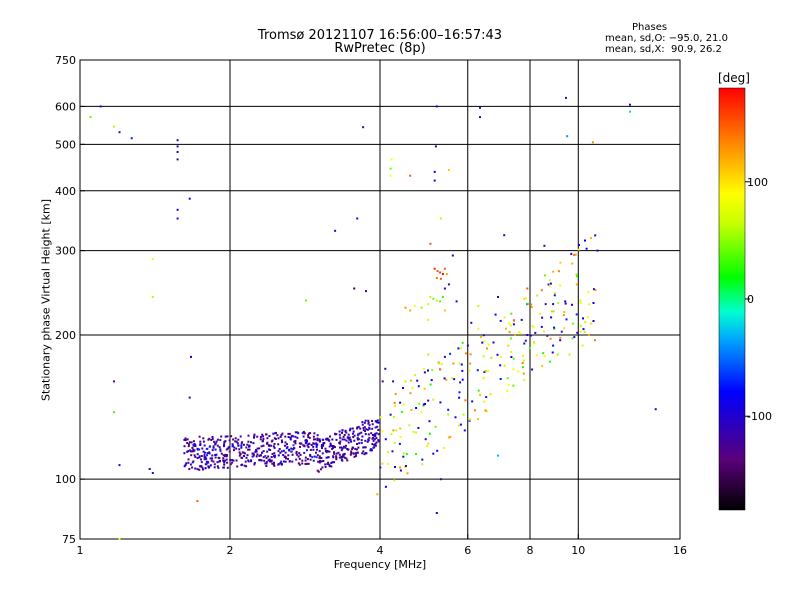 This screenshot has width=800, height=604. Describe the element at coordinates (69, 539) in the screenshot. I see `y-tick-label: 75` at that location.